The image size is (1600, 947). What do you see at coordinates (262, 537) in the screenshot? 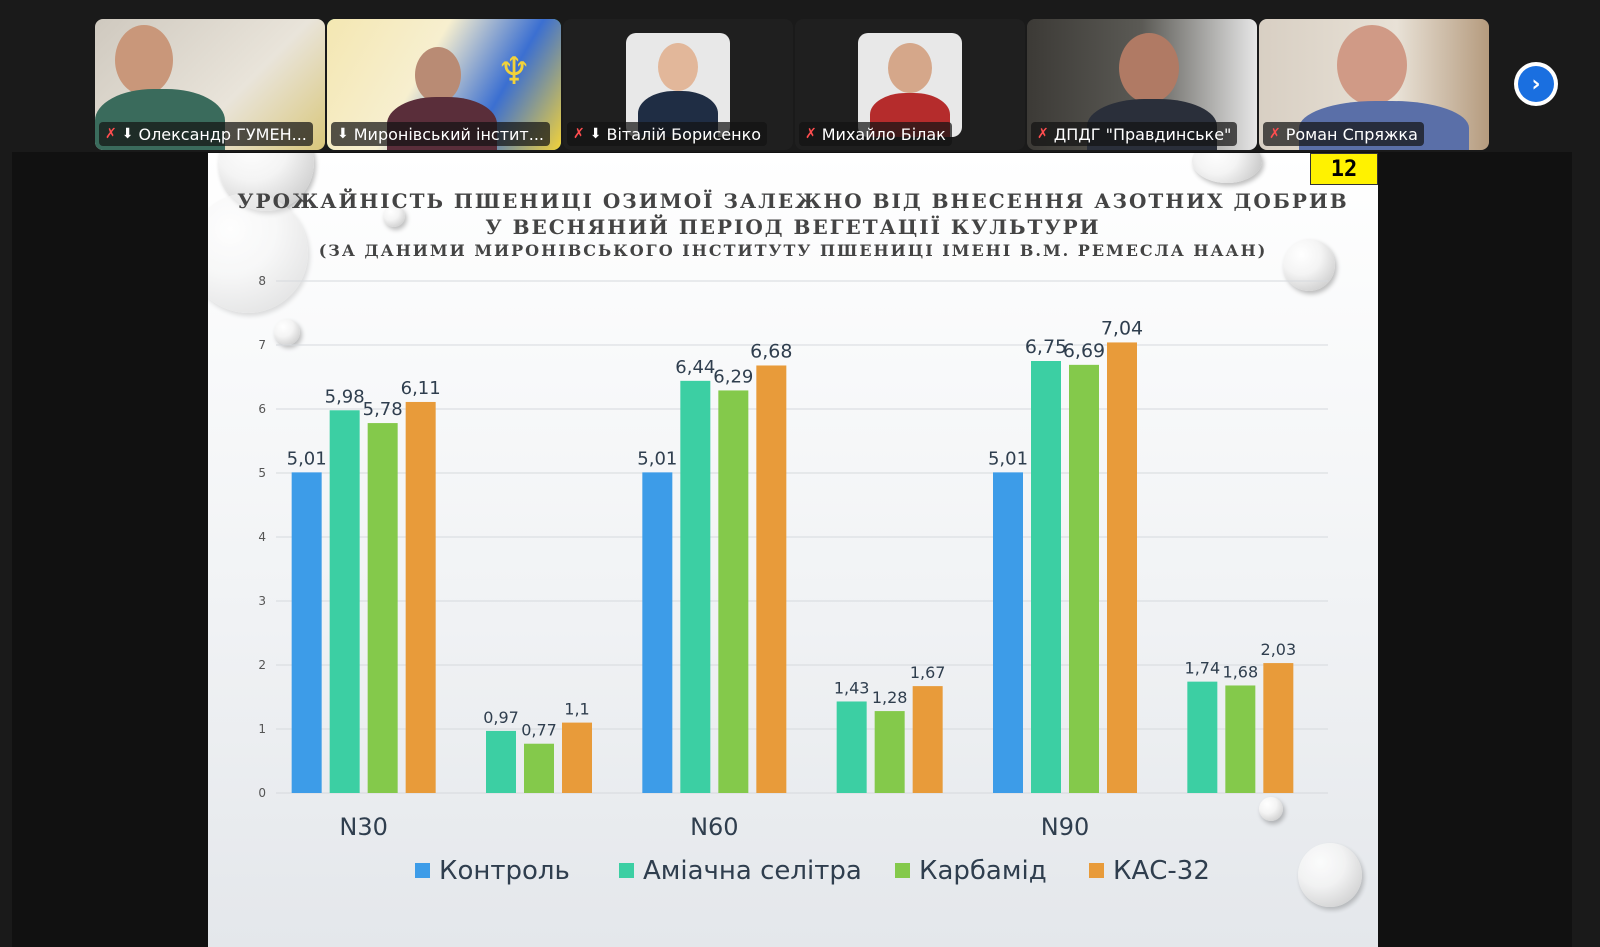
I see `y-tick-label: 4` at bounding box center [262, 537].